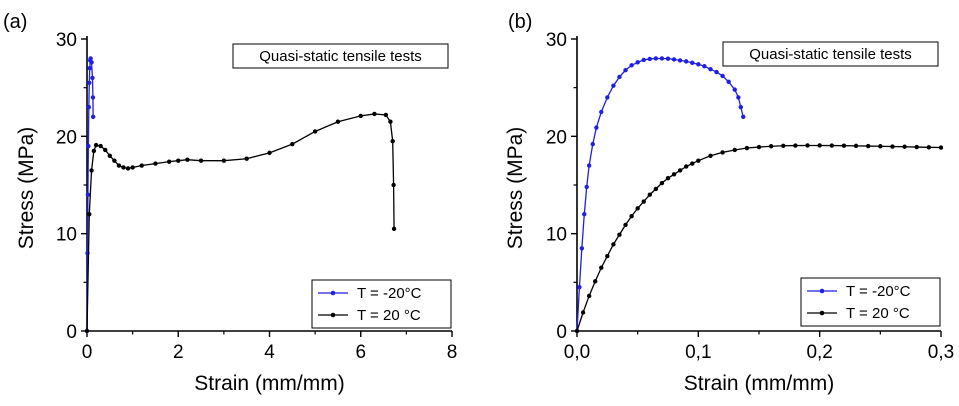  Describe the element at coordinates (520, 22) in the screenshot. I see `panel-label: (b)` at that location.